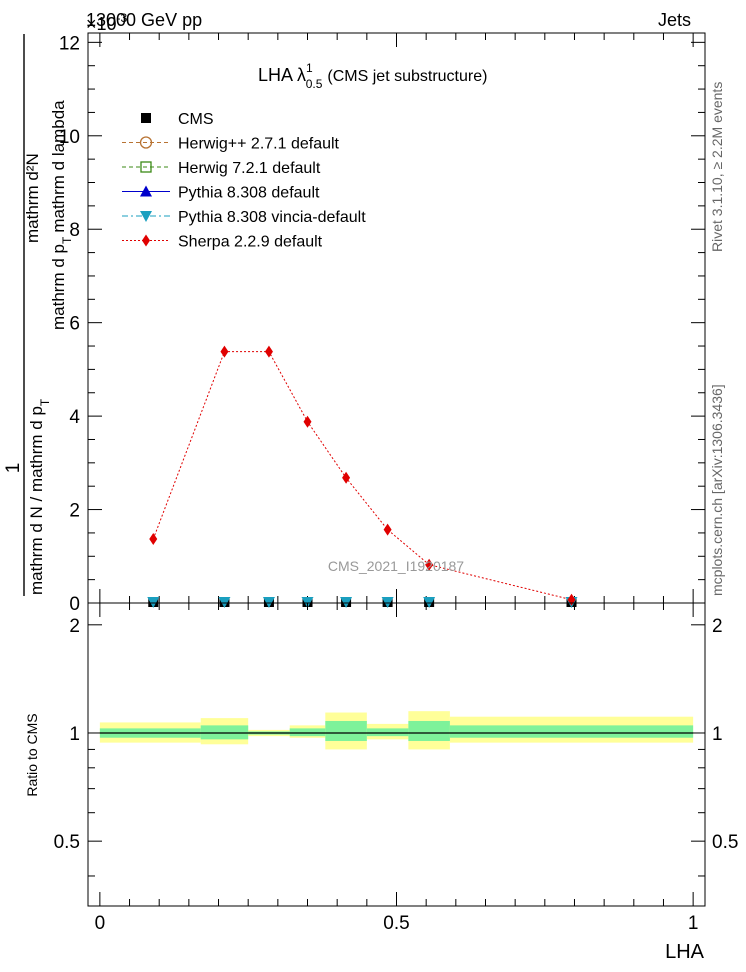 The image size is (746, 972). I want to click on y-tick-label: 4, so click(74, 417).